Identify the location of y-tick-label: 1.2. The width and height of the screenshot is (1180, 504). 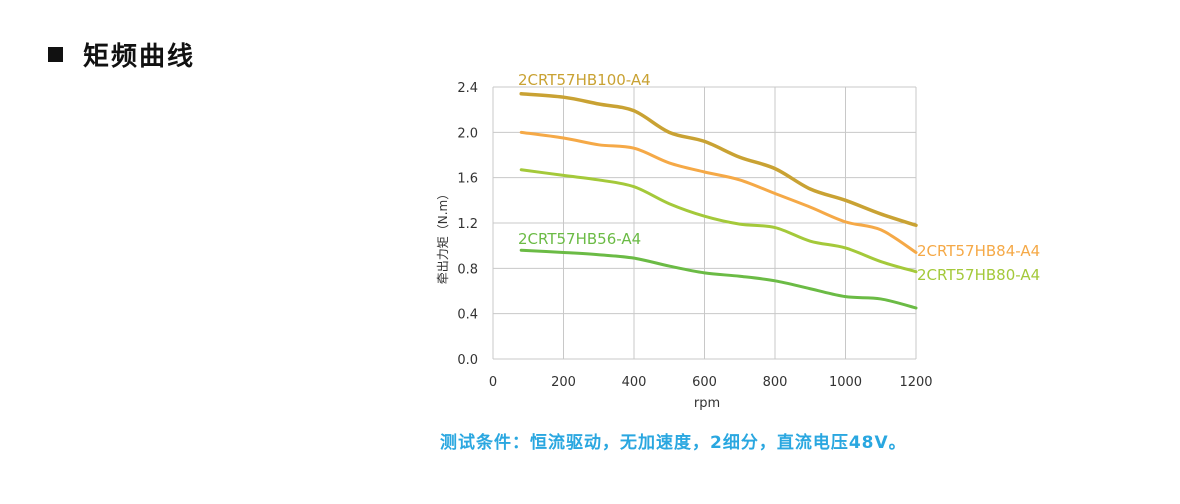
(467, 224).